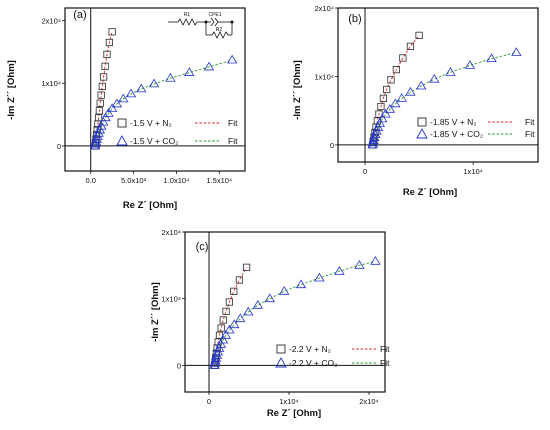 This screenshot has height=430, width=550. Describe the element at coordinates (187, 15) in the screenshot. I see `circuit-label-r1: R1` at that location.